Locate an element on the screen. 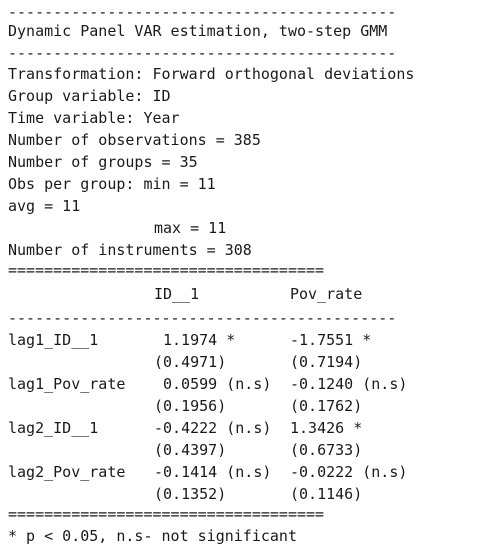 The image size is (484, 550). instruments-line: Number of instruments = 308 is located at coordinates (130, 250).